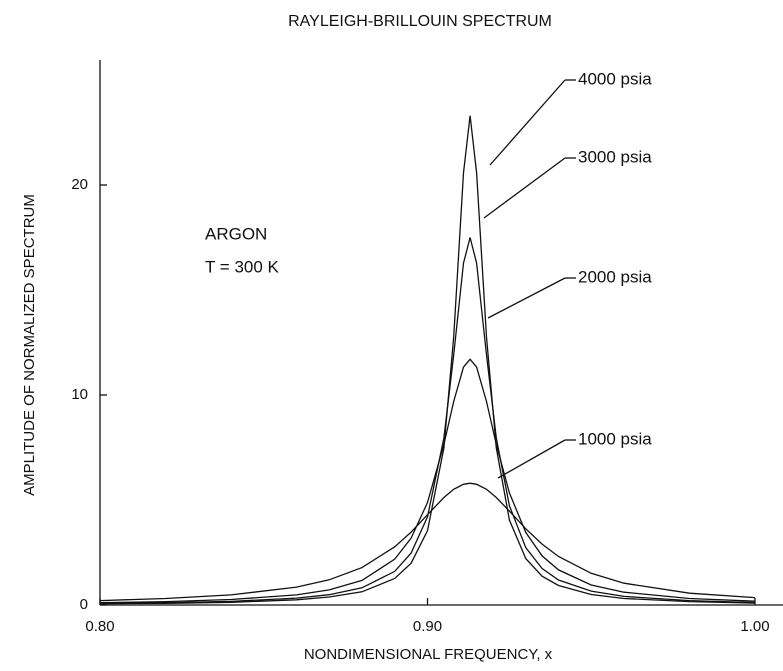 This screenshot has height=671, width=783. I want to click on annotation: ARGON, so click(236, 233).